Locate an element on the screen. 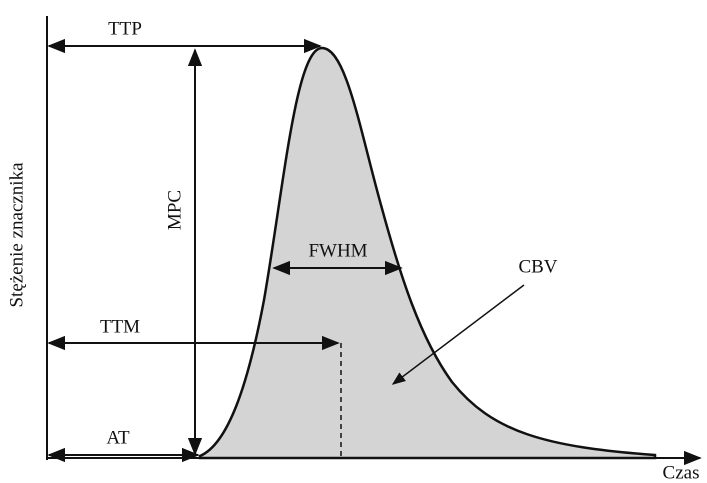 Image resolution: width=707 pixels, height=483 pixels. at-label: AT is located at coordinates (118, 437).